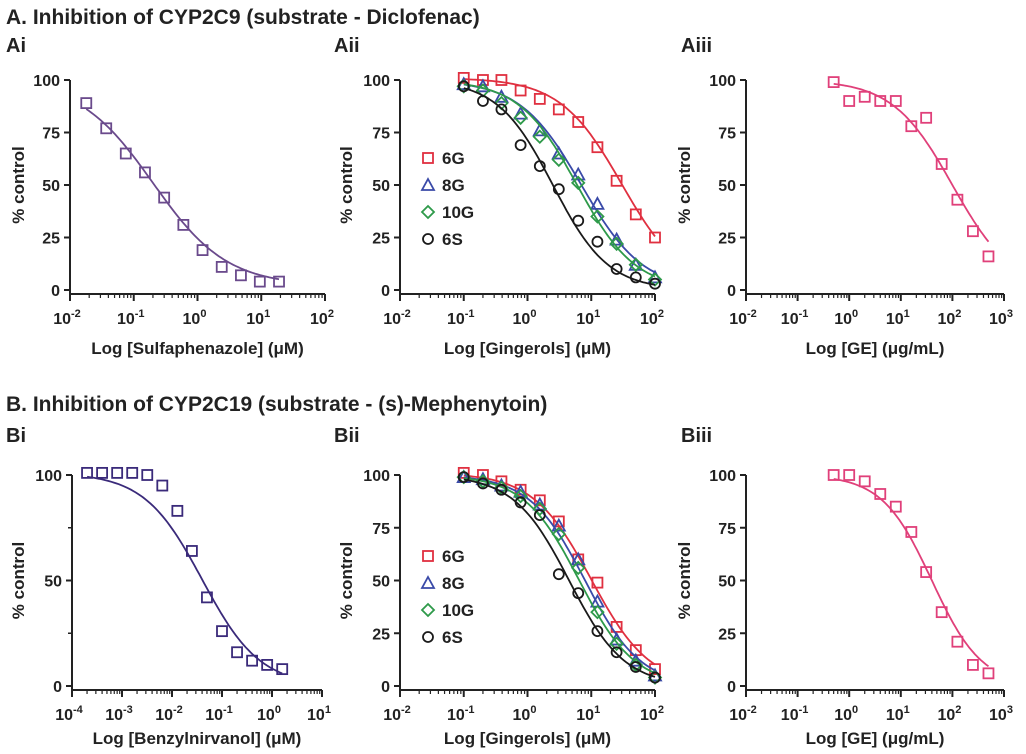 The image size is (1026, 754). I want to click on fit-curve-10G, so click(559, 180).